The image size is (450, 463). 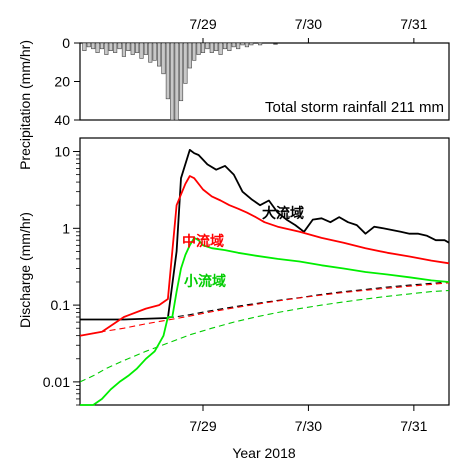 I want to click on discharge-y-tick-label: 10, so click(x=62, y=152).